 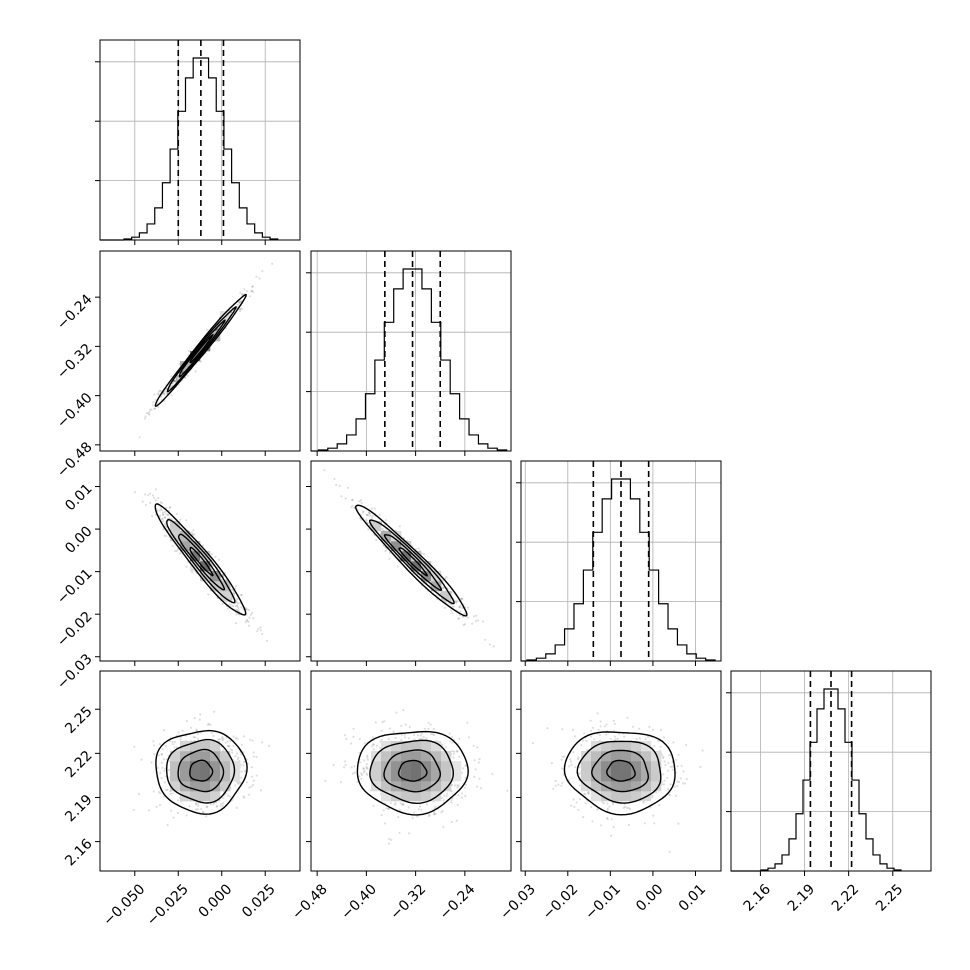 What do you see at coordinates (78, 497) in the screenshot?
I see `y-tick-label: 0.01` at bounding box center [78, 497].